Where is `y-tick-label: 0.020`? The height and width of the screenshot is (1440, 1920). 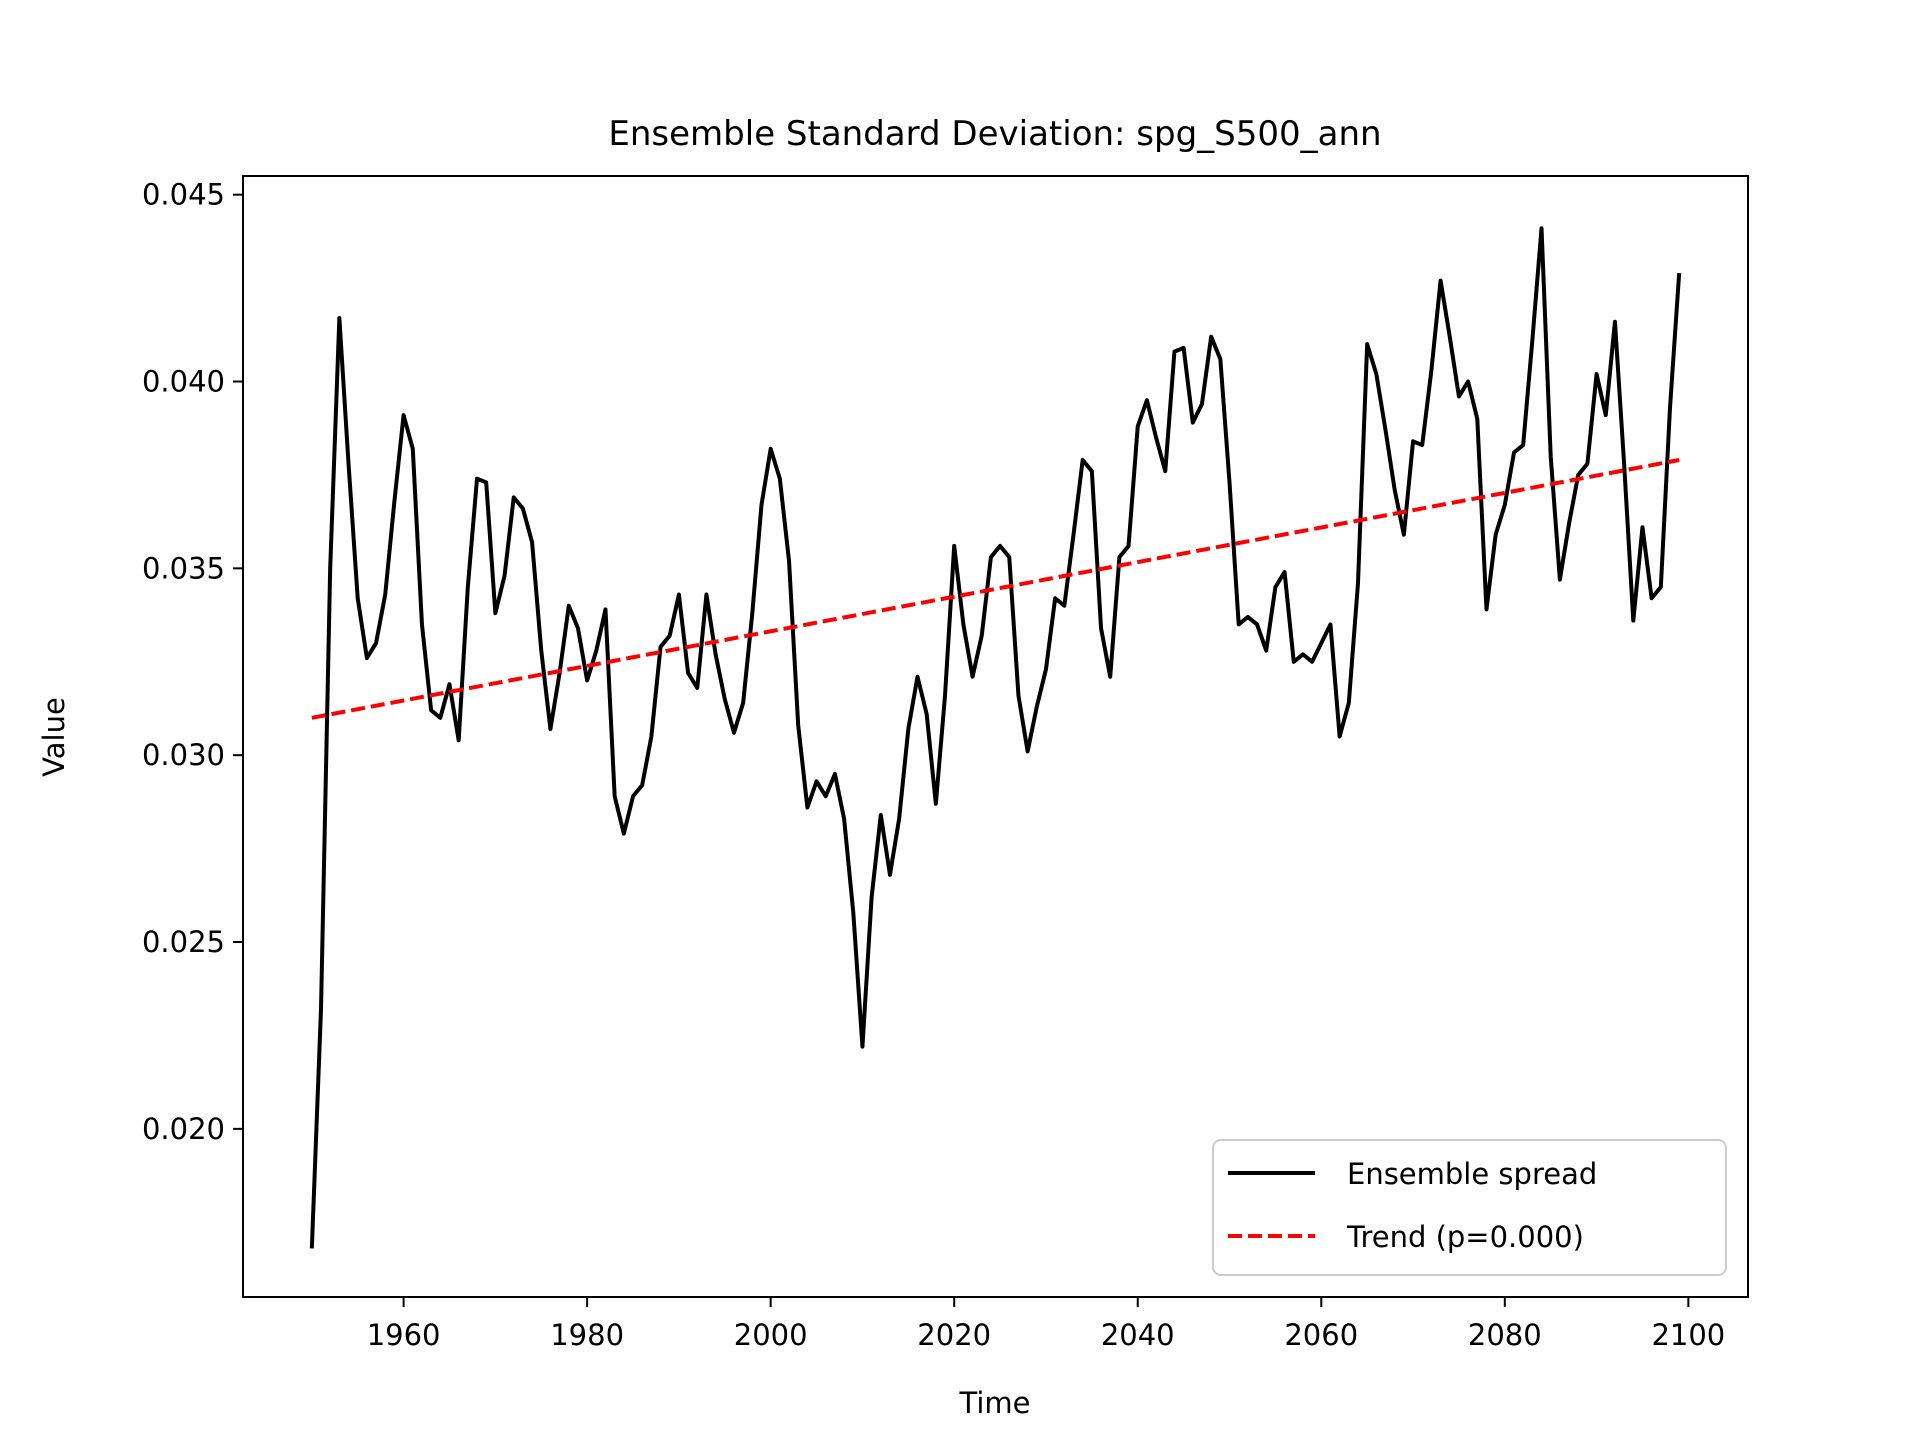 y-tick-label: 0.020 is located at coordinates (183, 1129).